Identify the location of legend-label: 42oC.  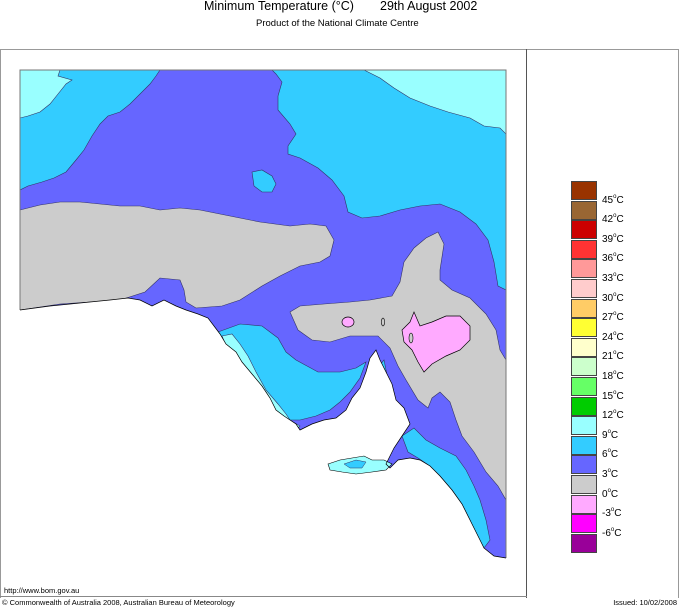
(613, 219).